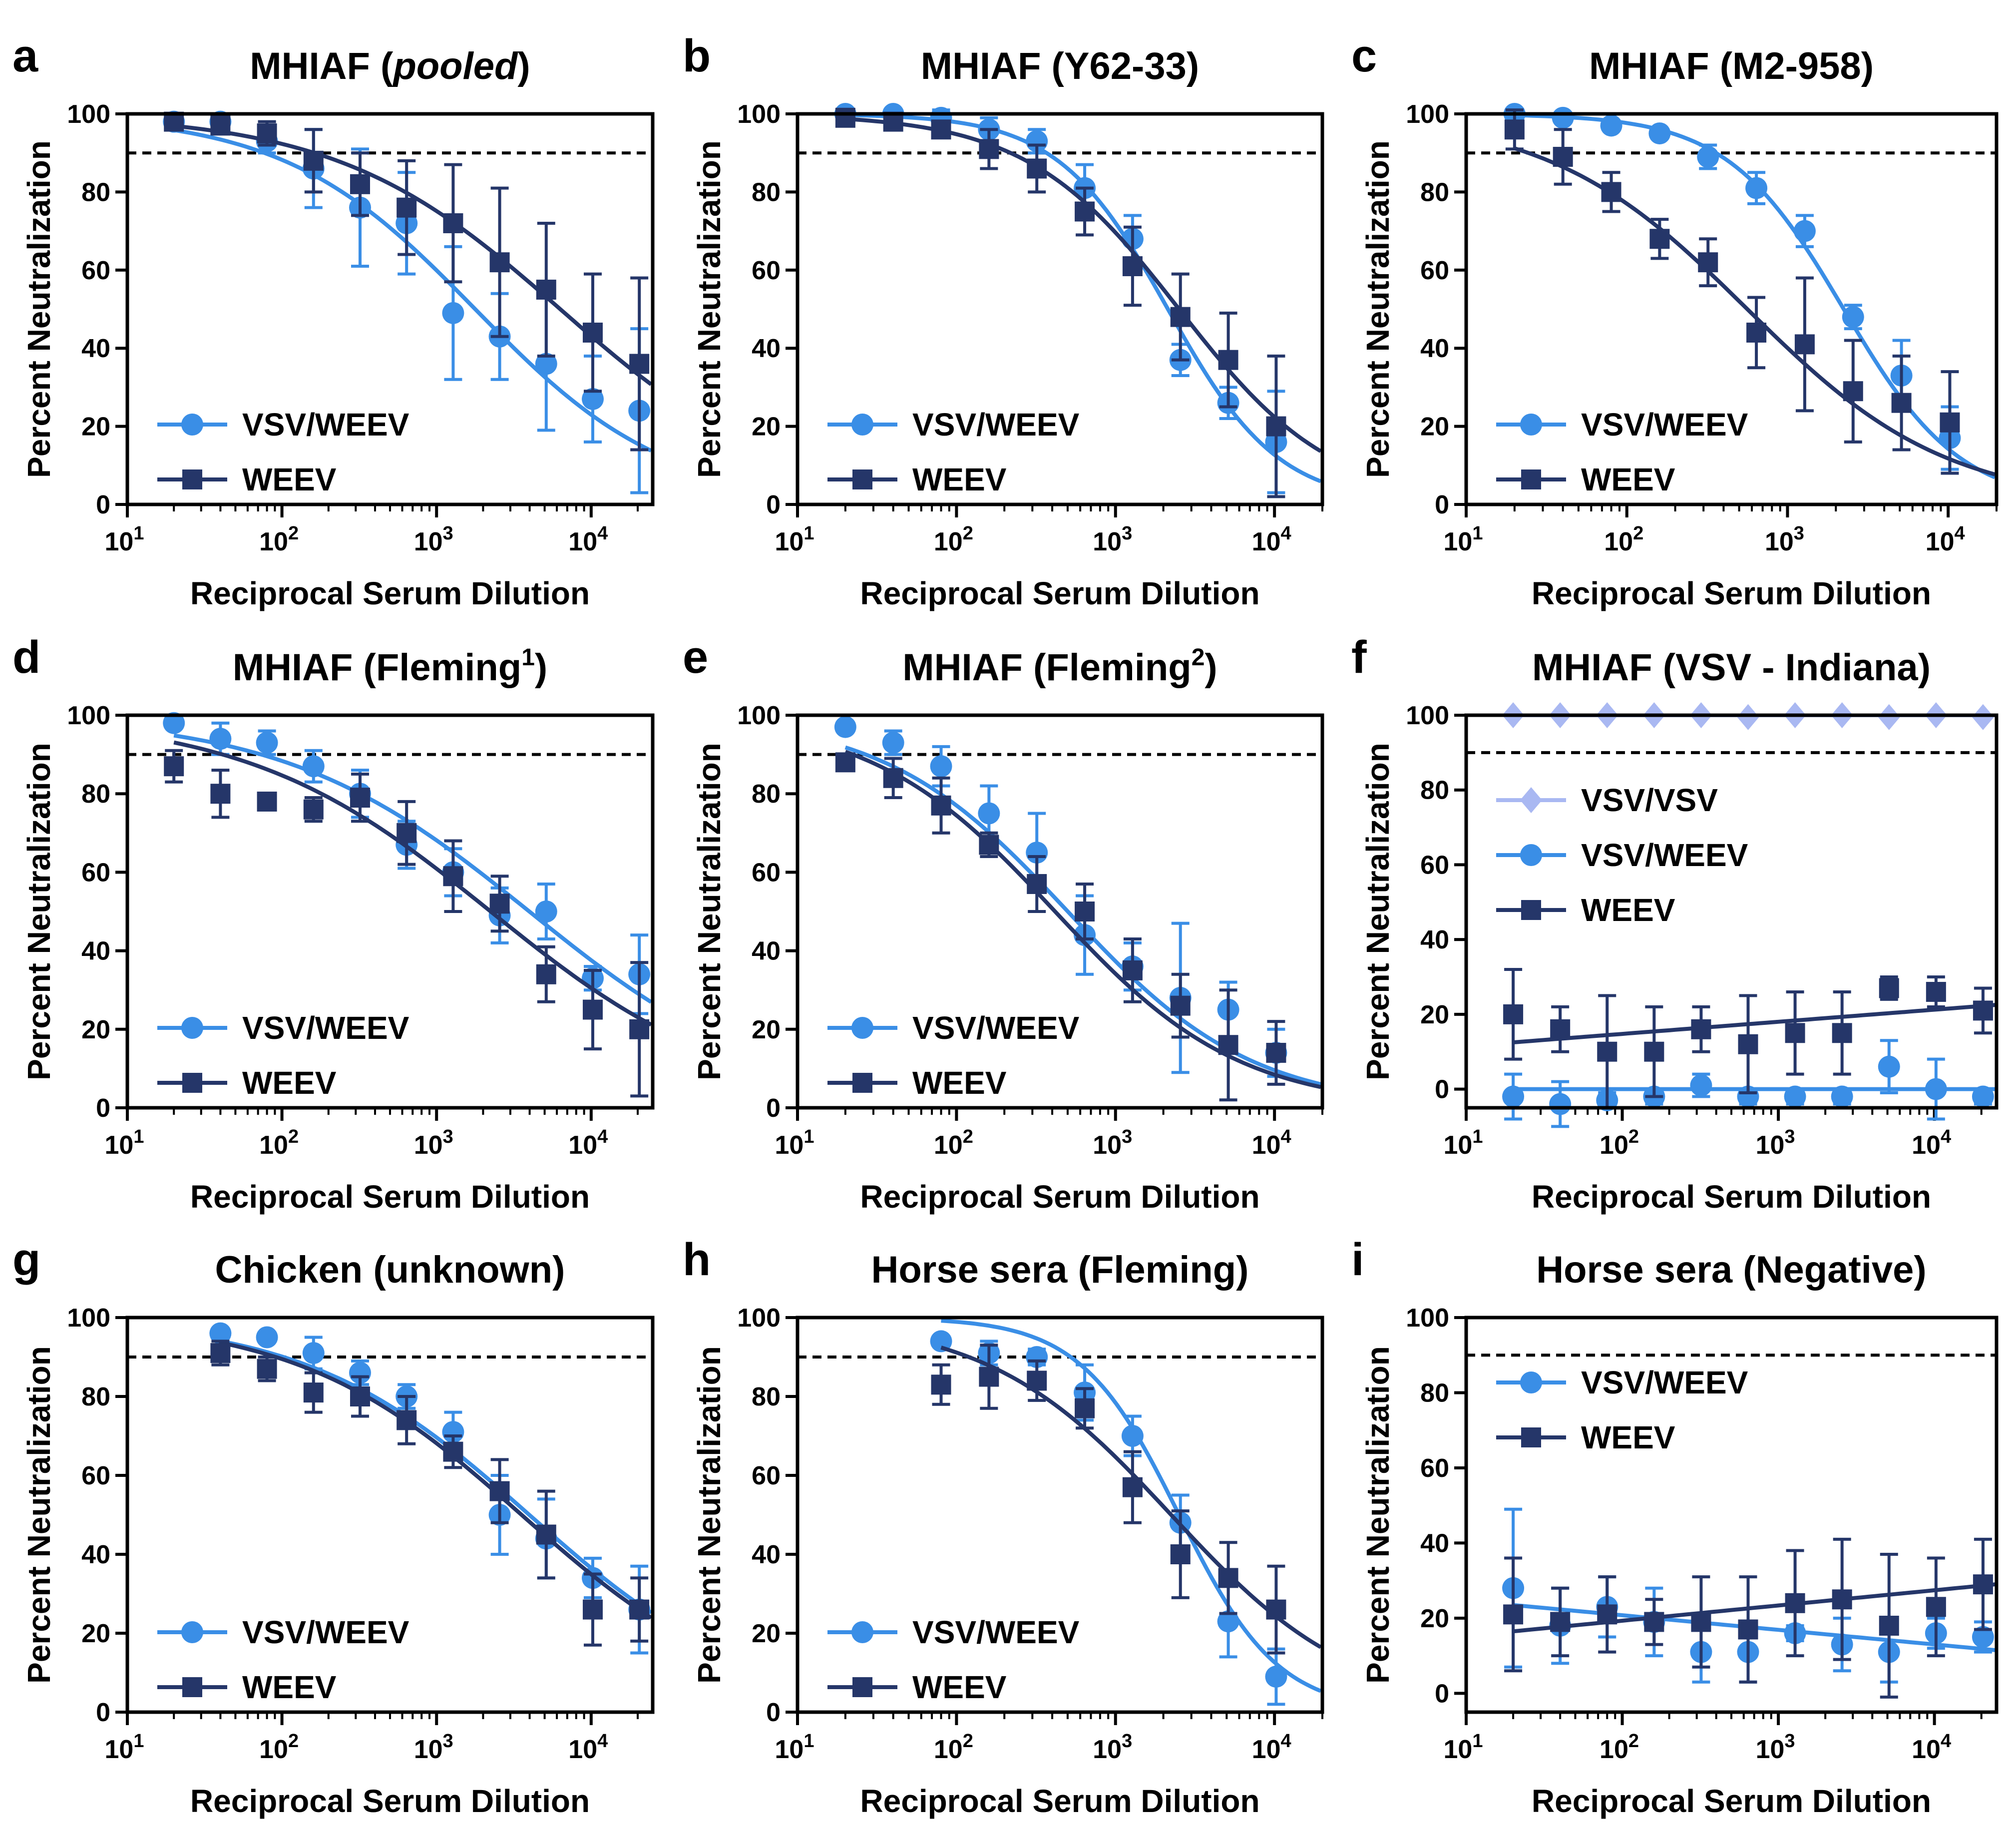 The height and width of the screenshot is (1829, 2016). What do you see at coordinates (1731, 66) in the screenshot?
I see `panel-title-text: MHIAF (M2-958)` at bounding box center [1731, 66].